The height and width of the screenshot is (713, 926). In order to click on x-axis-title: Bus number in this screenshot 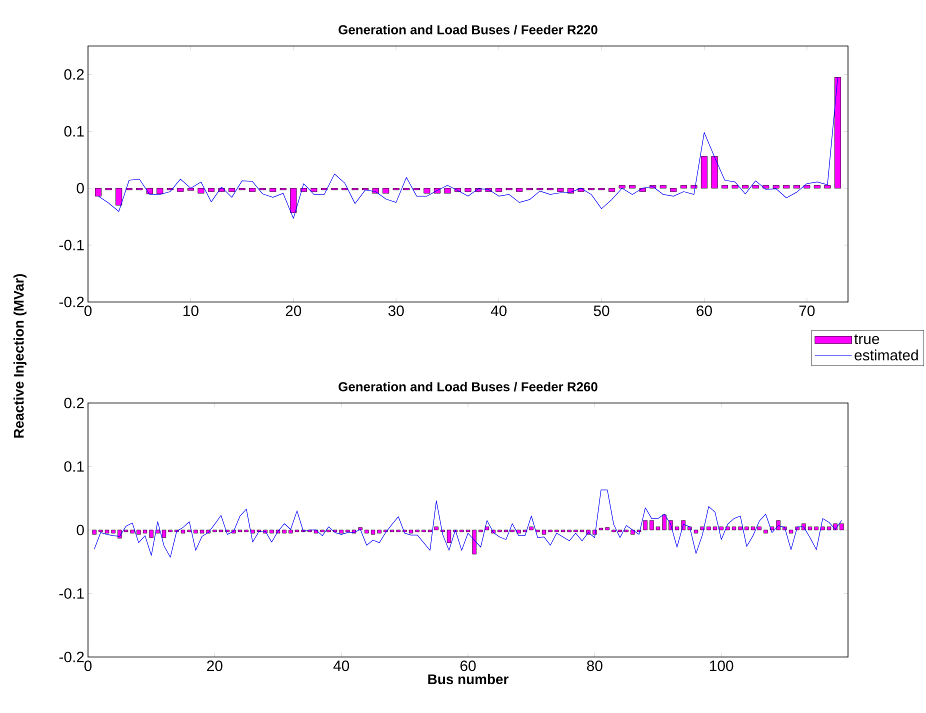, I will do `click(468, 679)`.